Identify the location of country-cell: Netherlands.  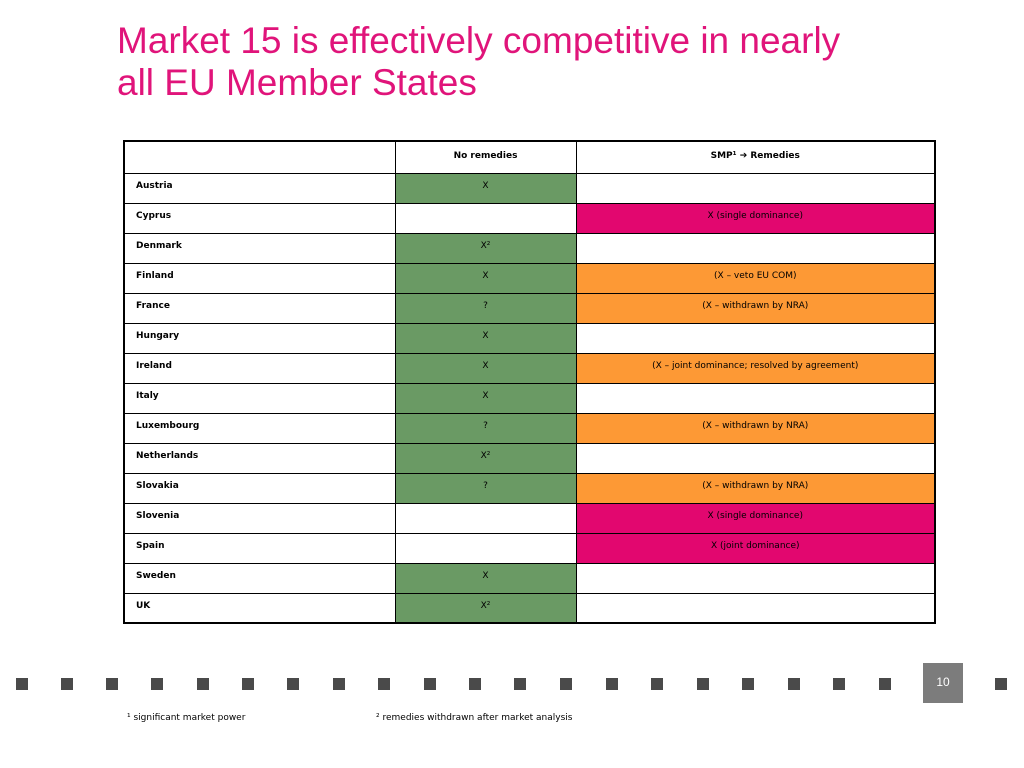
(259, 458).